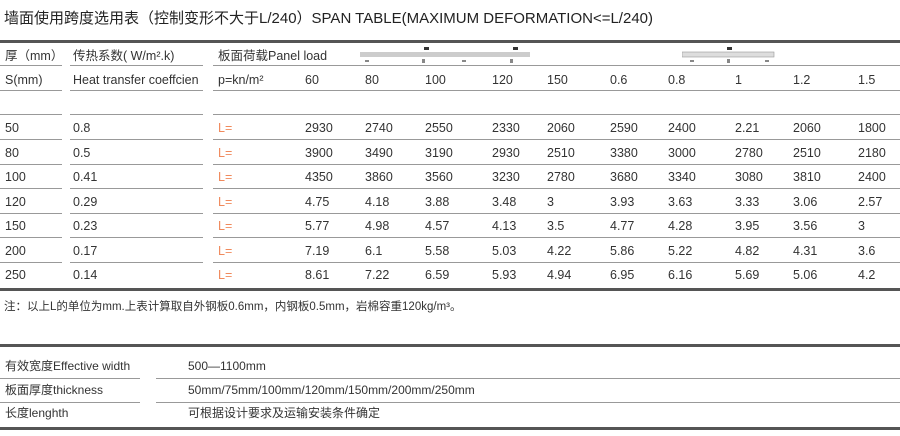 Image resolution: width=900 pixels, height=436 pixels. What do you see at coordinates (439, 128) in the screenshot?
I see `span-value: 2550` at bounding box center [439, 128].